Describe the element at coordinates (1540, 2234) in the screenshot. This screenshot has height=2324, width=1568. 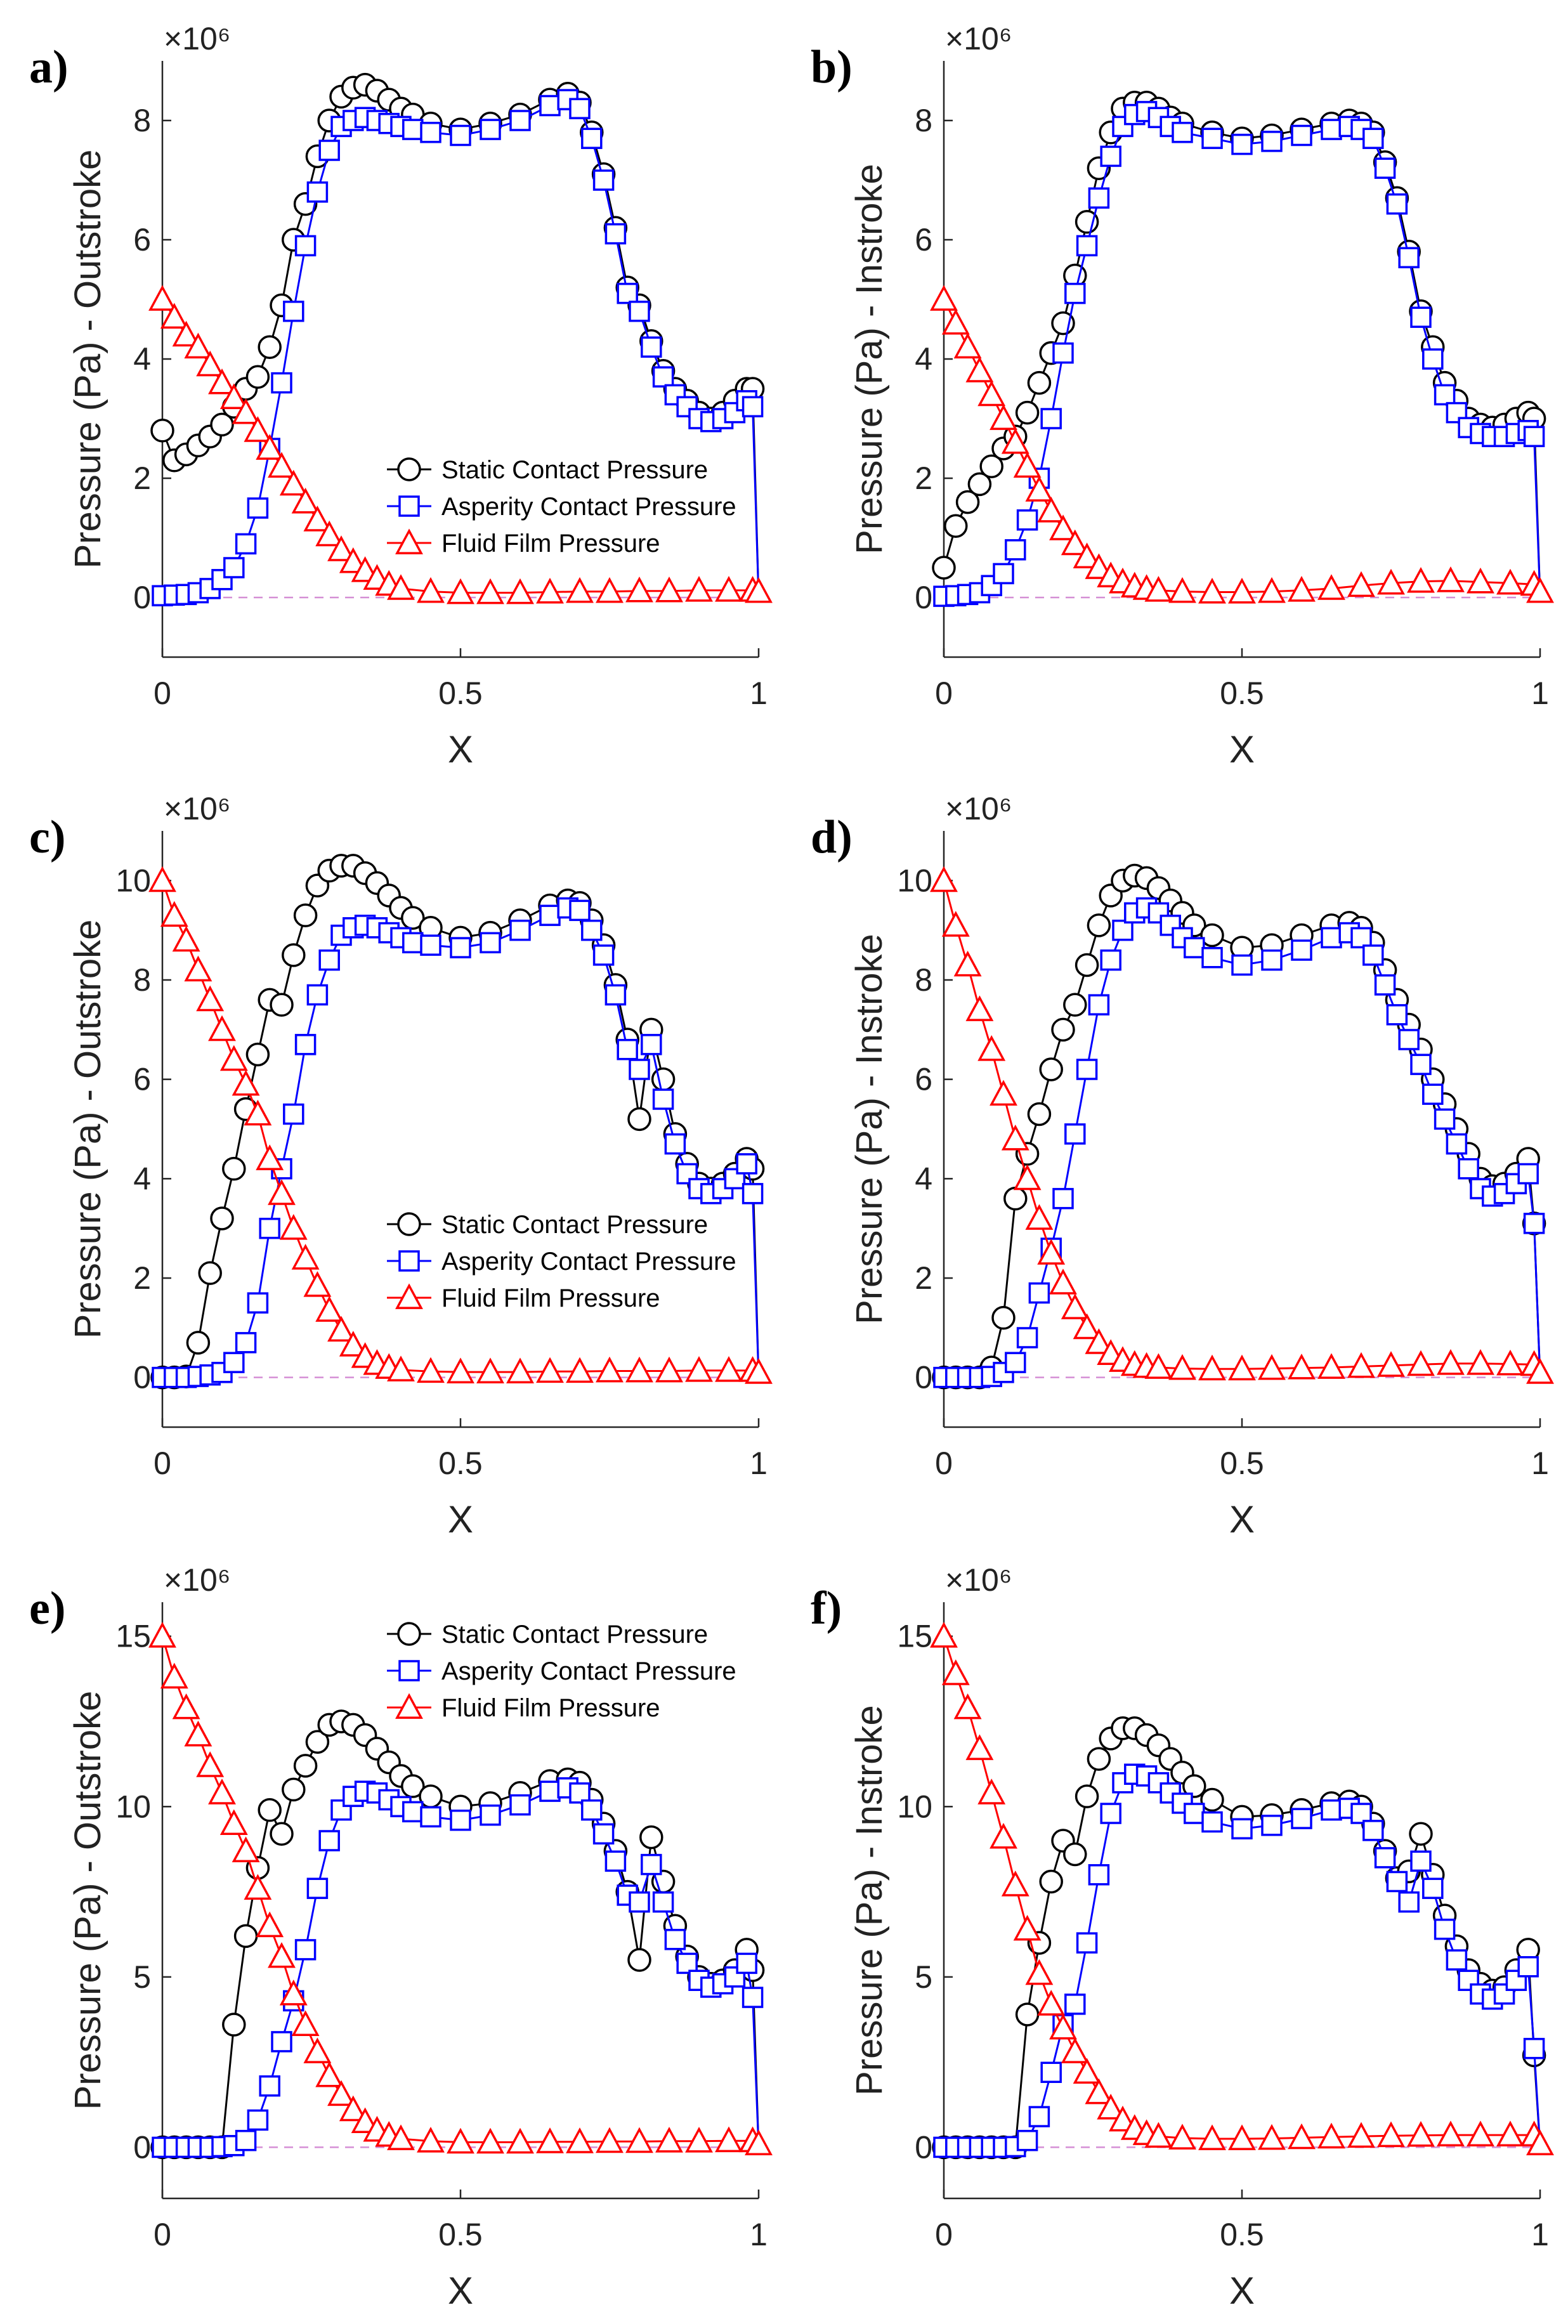
I see `x-tick-label: 1` at that location.